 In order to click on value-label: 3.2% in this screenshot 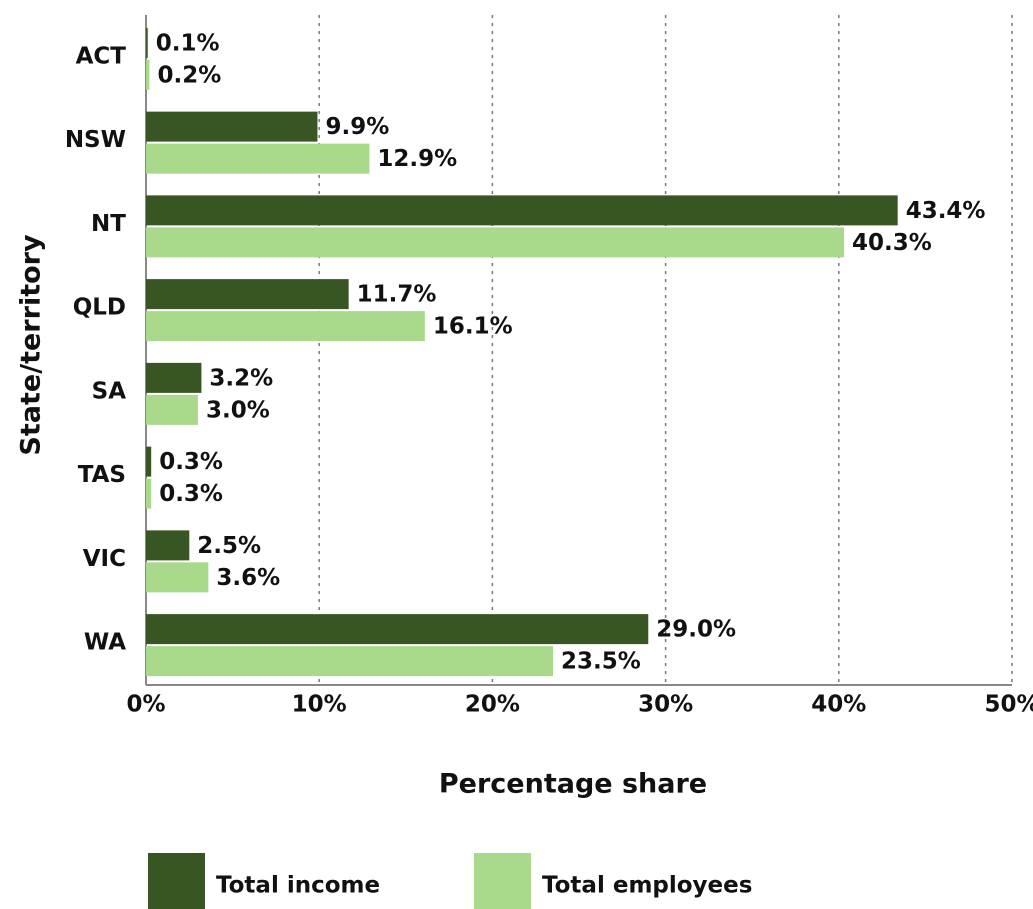, I will do `click(241, 378)`.